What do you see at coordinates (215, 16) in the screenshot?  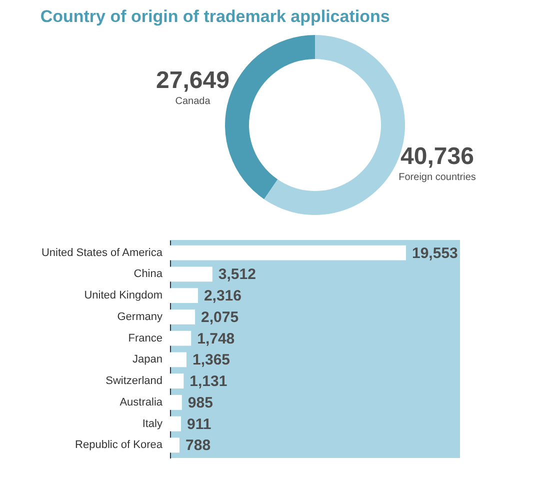 I see `chart-title: Country of origin of trademark applications` at bounding box center [215, 16].